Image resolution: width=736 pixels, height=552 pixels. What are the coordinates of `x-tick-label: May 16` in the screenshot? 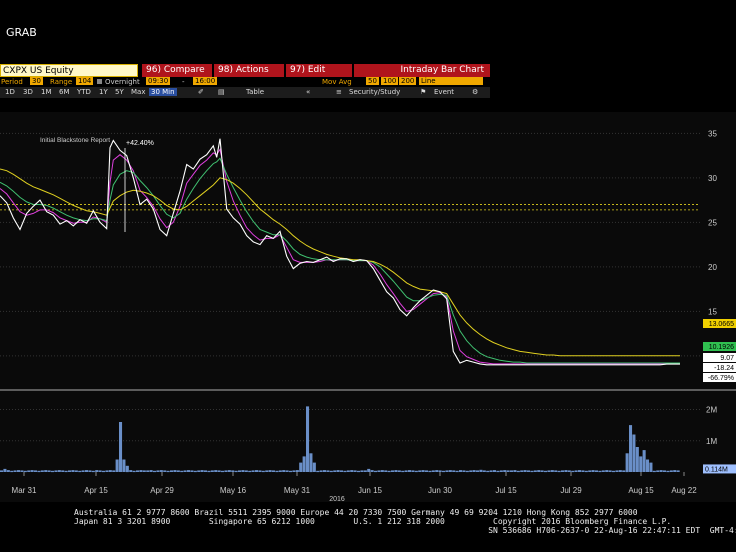 It's located at (233, 490).